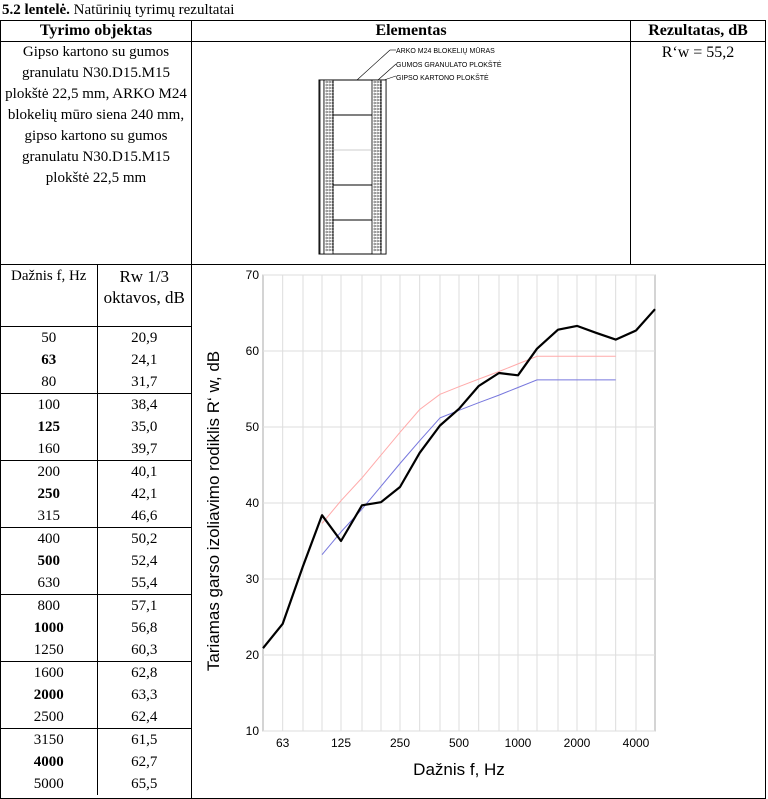  I want to click on frequency-value: 100, so click(49, 405).